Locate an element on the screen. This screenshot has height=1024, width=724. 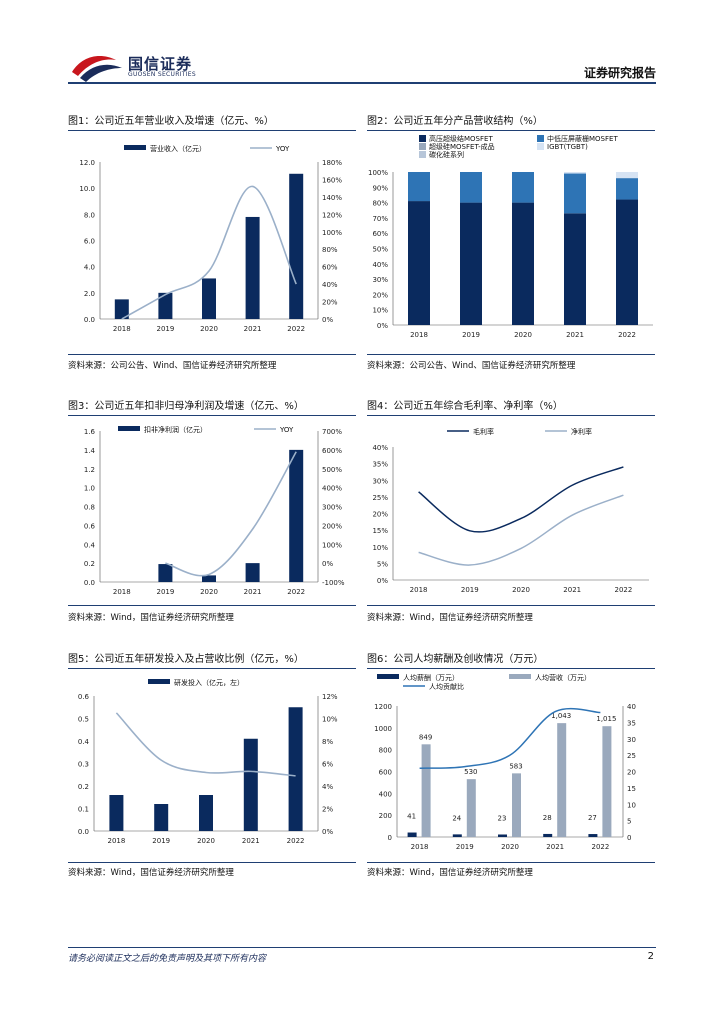
y-tick-label: 60% is located at coordinates (380, 234).